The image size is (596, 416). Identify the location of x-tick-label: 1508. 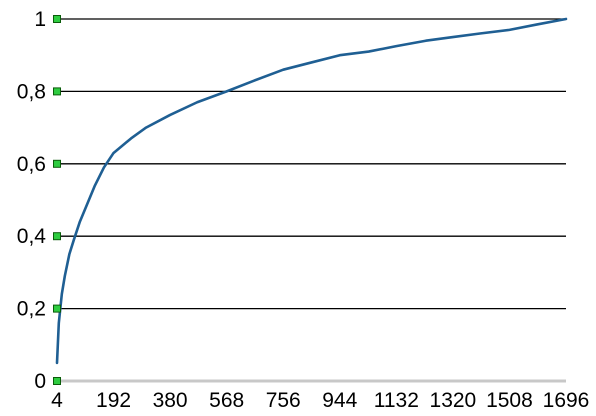
(509, 400).